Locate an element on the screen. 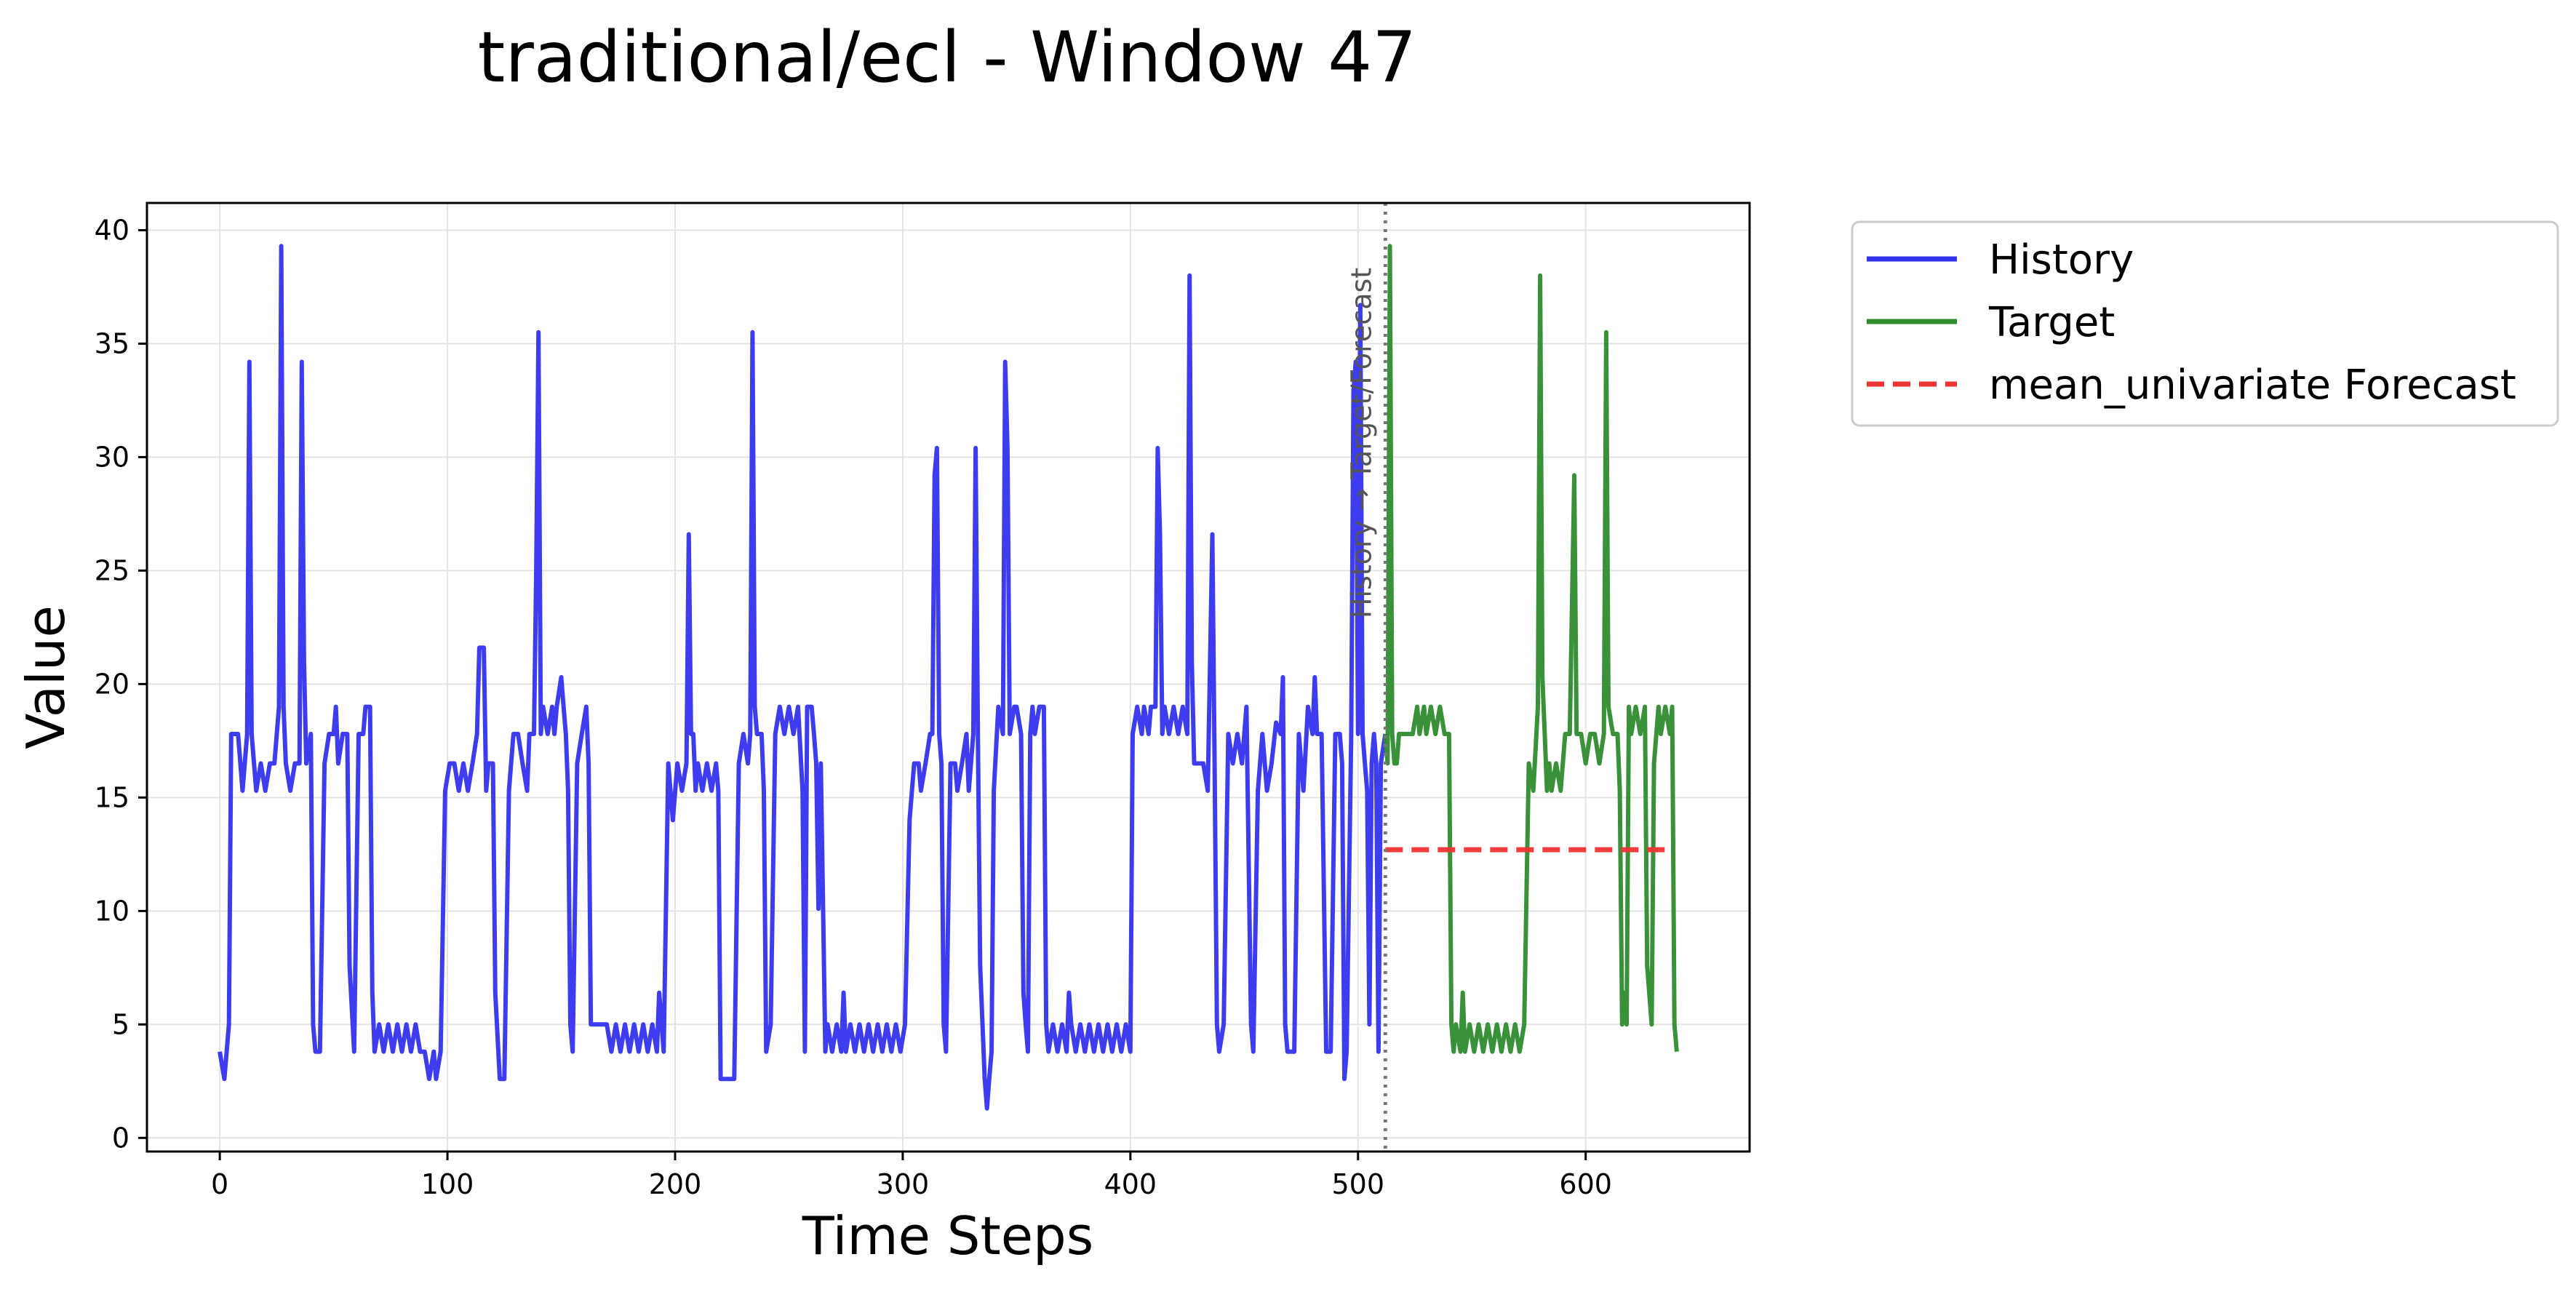  y-tick-label: 15 is located at coordinates (112, 797).